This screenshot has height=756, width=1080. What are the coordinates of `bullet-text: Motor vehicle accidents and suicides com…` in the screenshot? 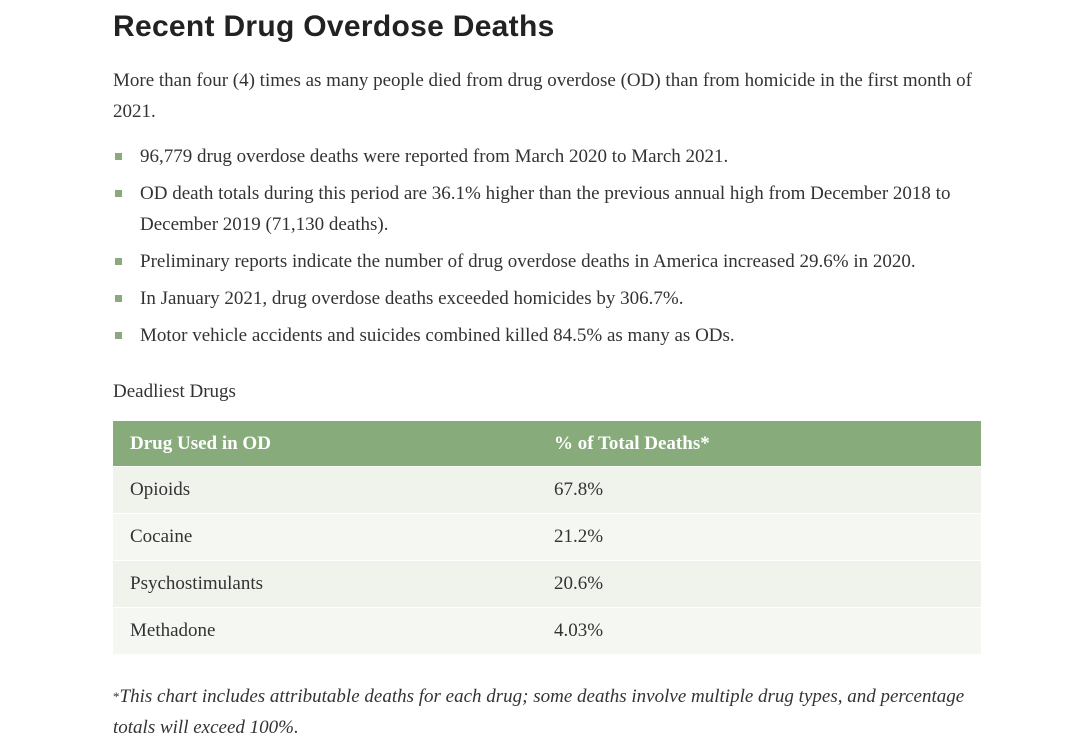 It's located at (437, 335).